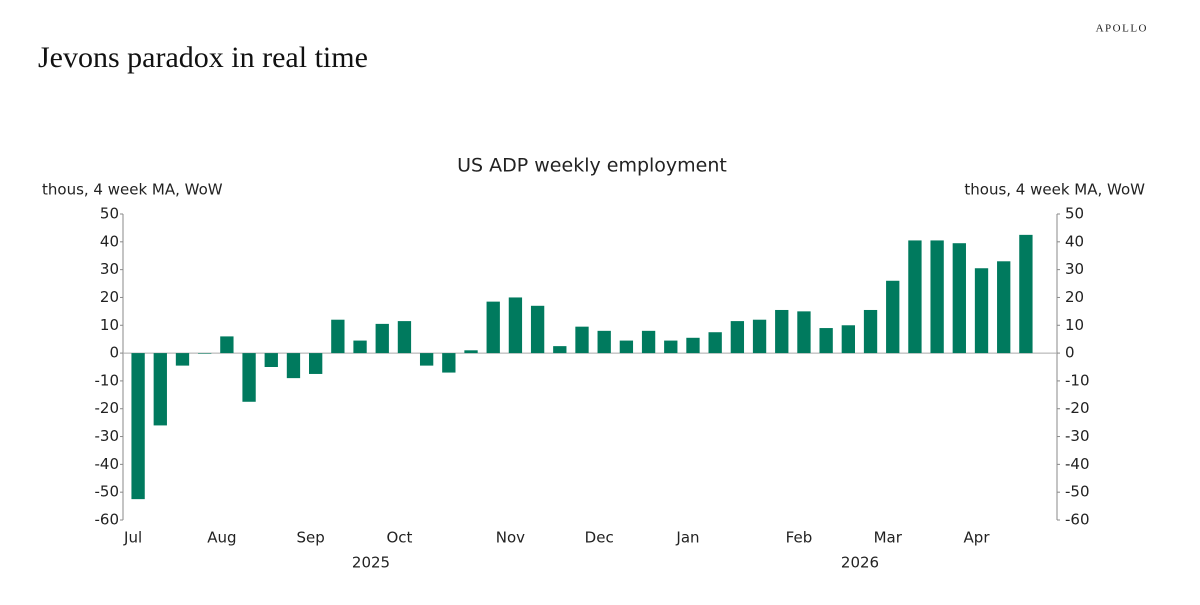 The image size is (1200, 605). I want to click on y-tick-label: 20, so click(109, 297).